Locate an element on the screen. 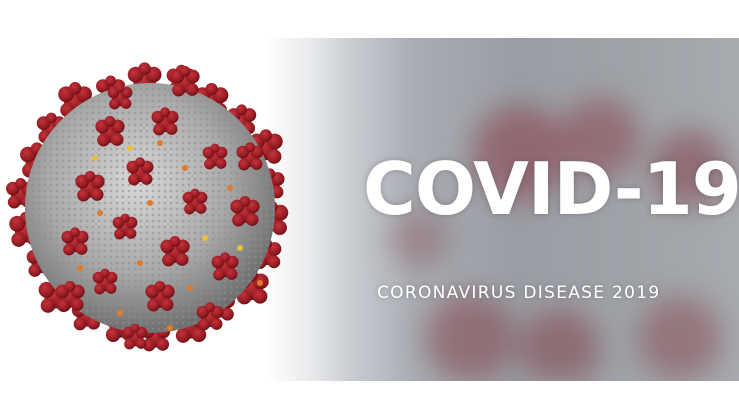 The height and width of the screenshot is (415, 739). banner-subtitle: CORONAVIRUS DISEASE 2019 is located at coordinates (519, 293).